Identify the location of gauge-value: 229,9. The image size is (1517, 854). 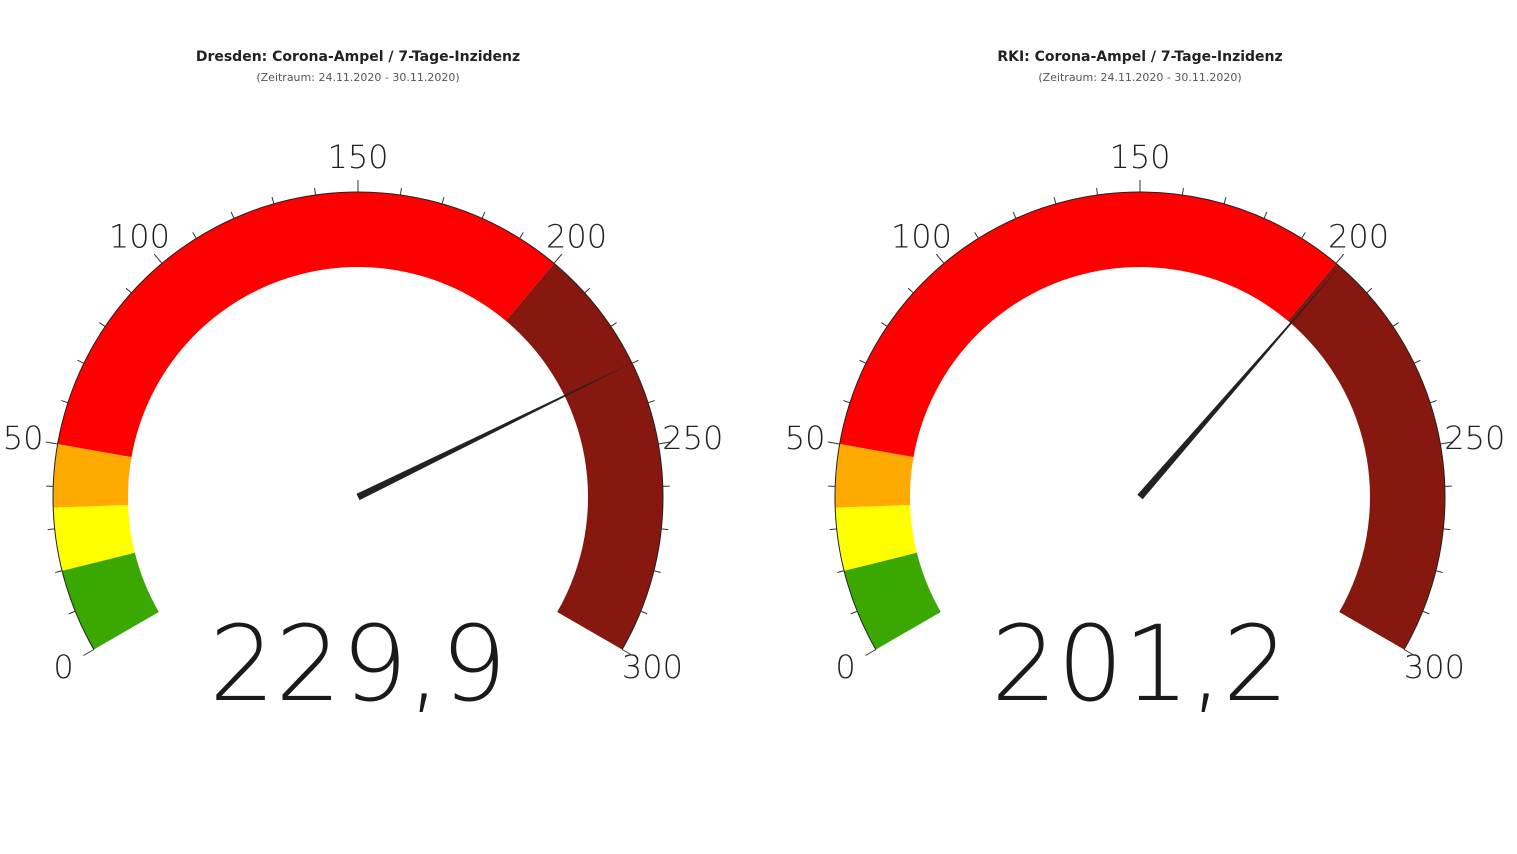
(358, 664).